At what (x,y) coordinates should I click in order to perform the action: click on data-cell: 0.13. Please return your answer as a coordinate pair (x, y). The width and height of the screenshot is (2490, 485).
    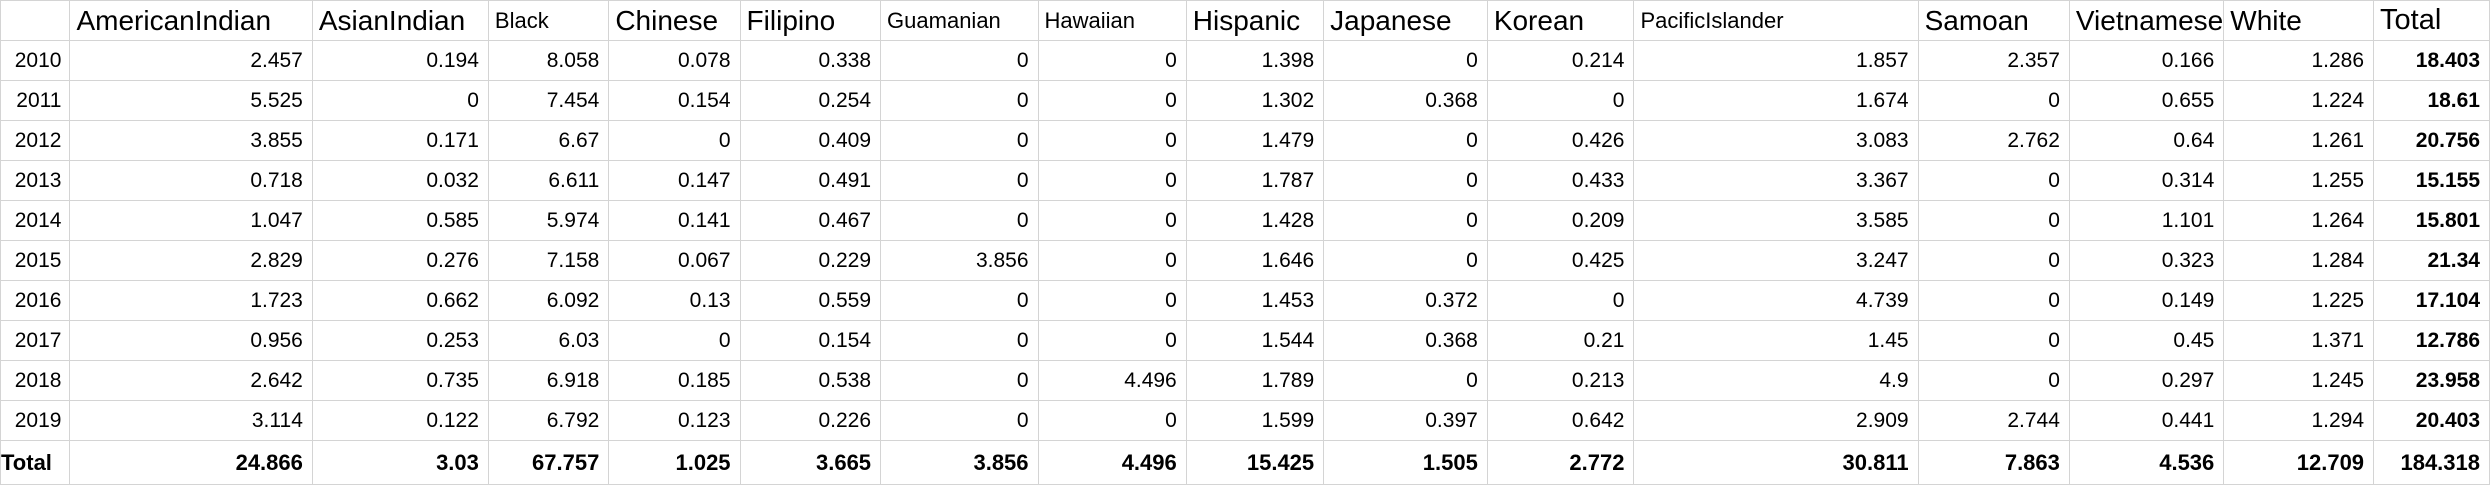
    Looking at the image, I should click on (674, 300).